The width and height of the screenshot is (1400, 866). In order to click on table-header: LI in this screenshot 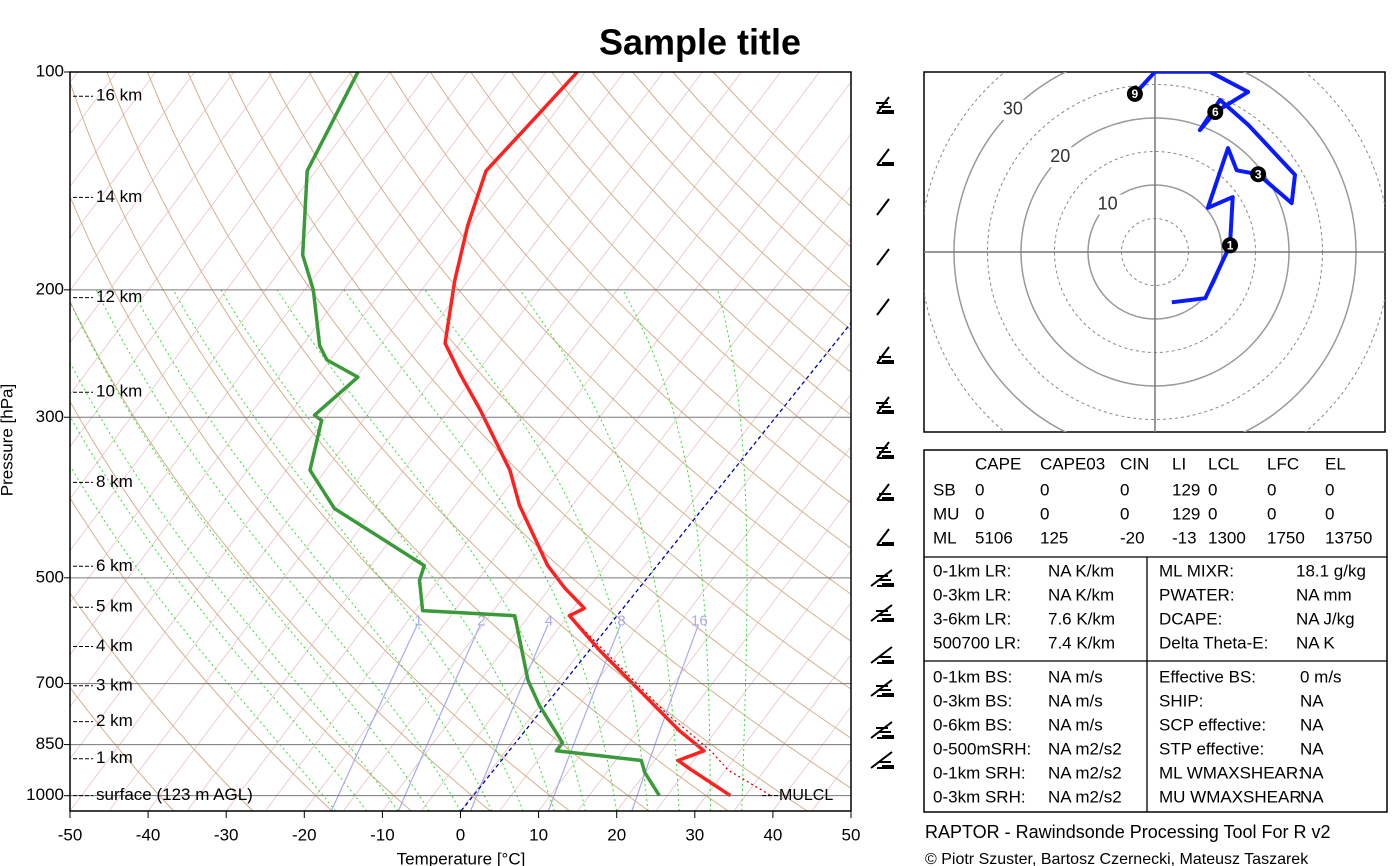, I will do `click(1179, 463)`.